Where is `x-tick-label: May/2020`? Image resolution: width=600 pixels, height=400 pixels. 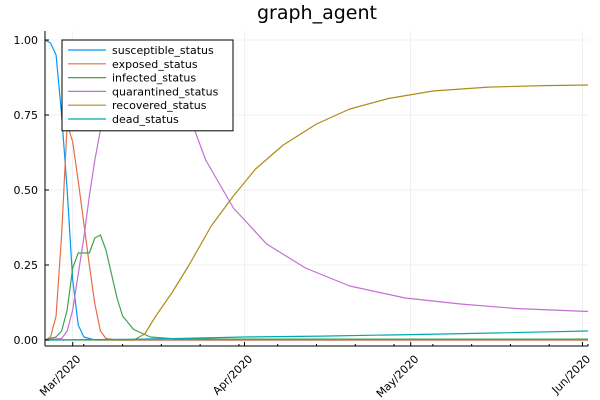
x-tick-label: May/2020 is located at coordinates (398, 376).